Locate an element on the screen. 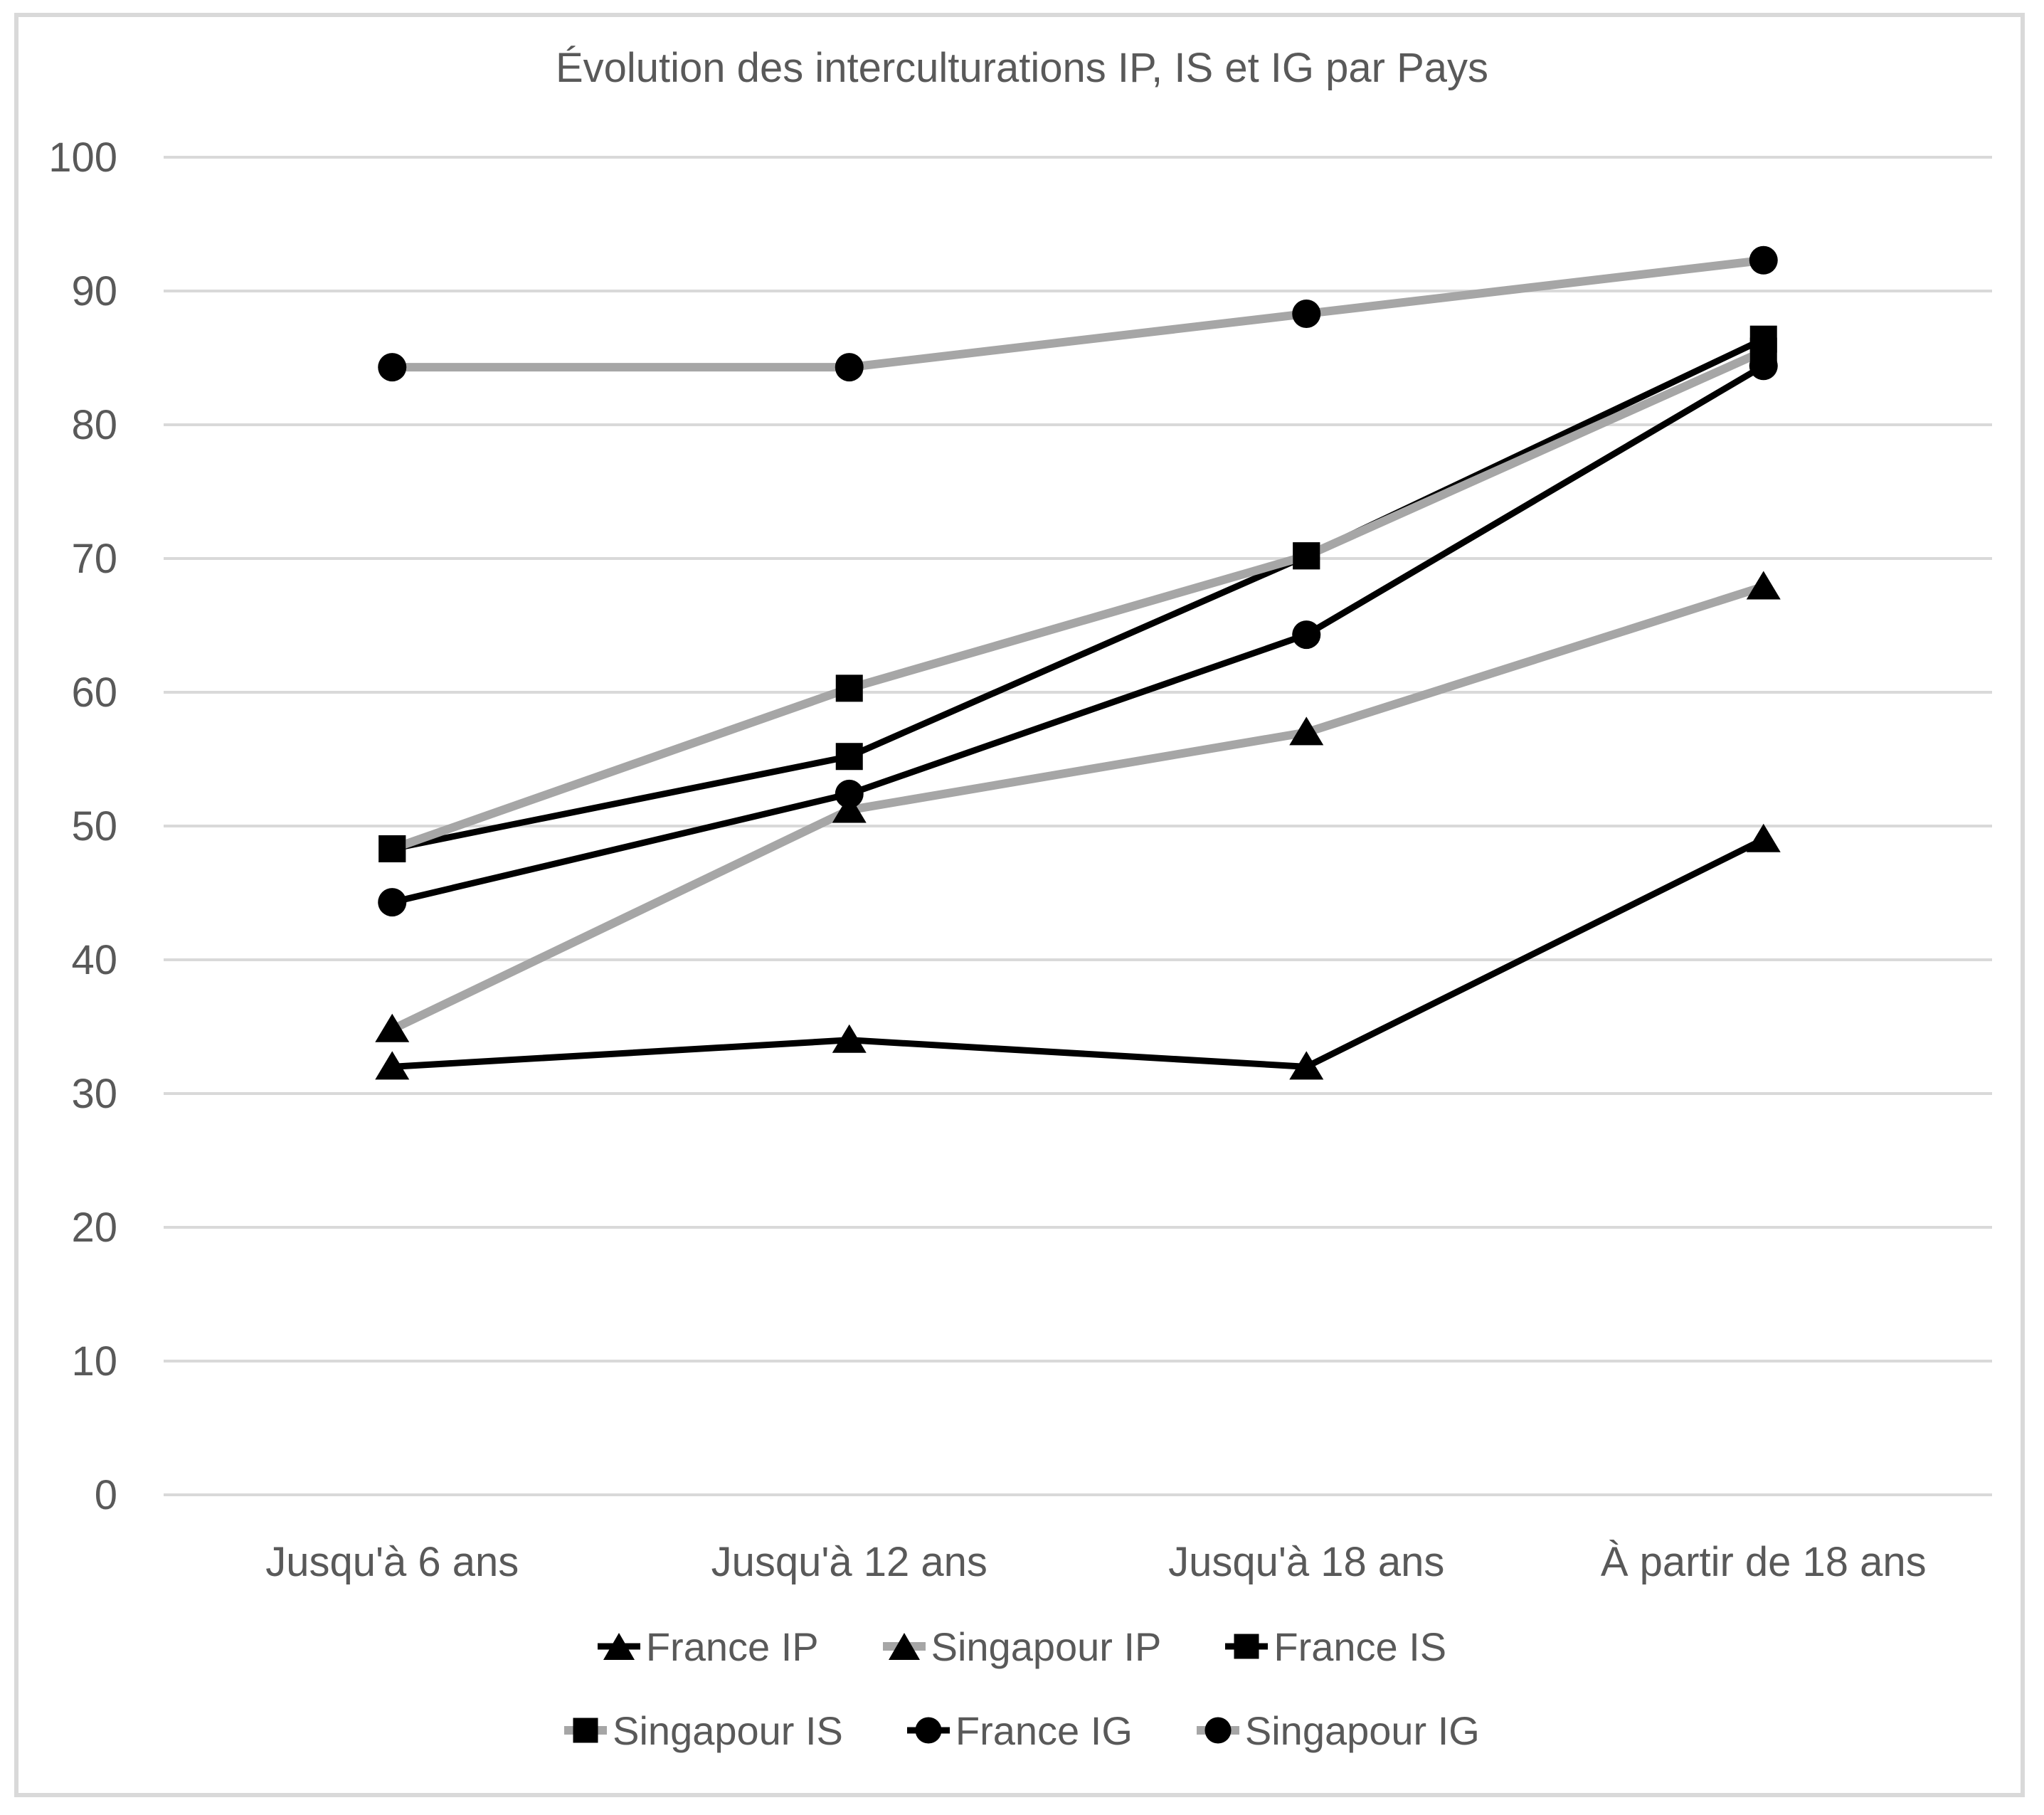 The image size is (2044, 1815). y-tick-label-0: 0 is located at coordinates (106, 1495).